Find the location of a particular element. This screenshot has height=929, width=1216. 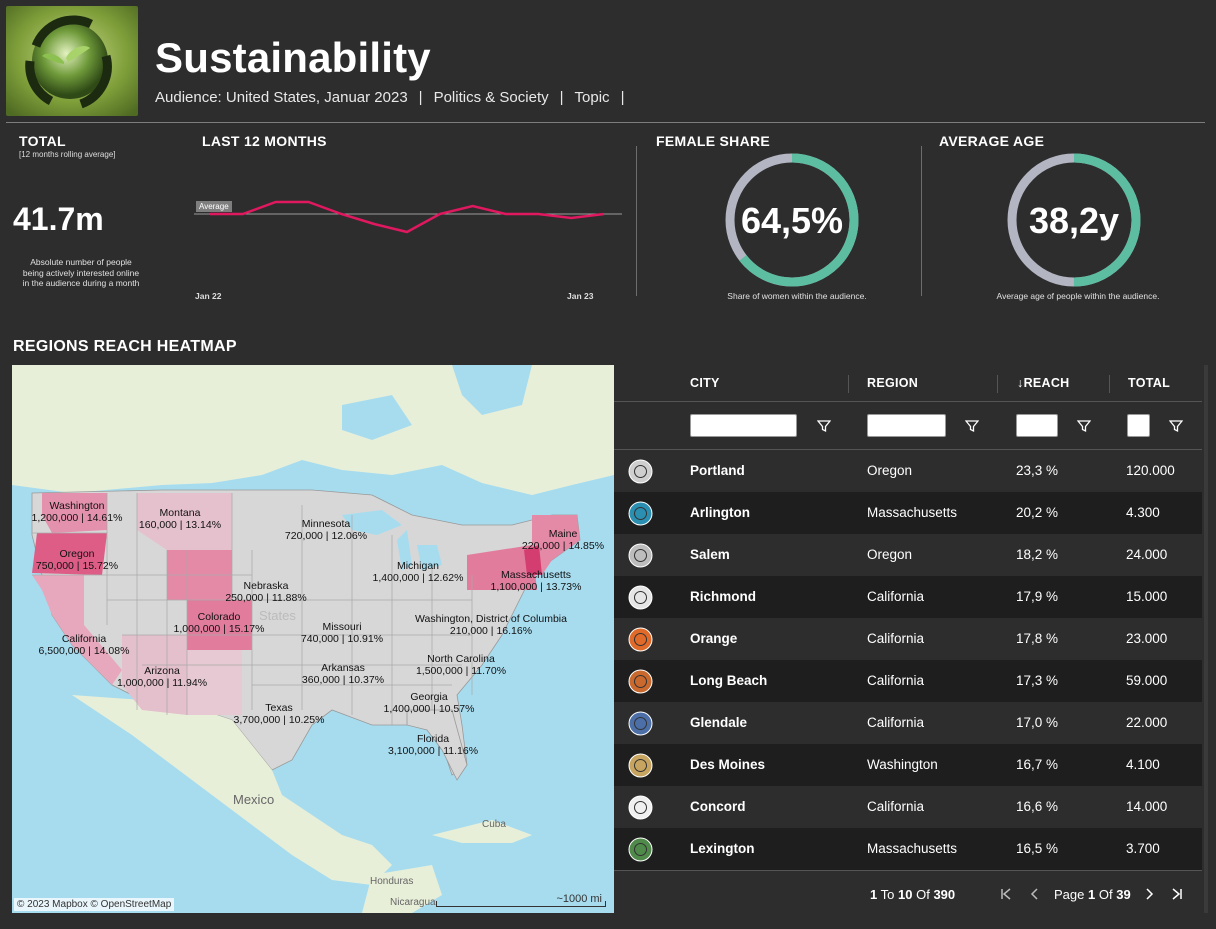

map-place-mexico: Mexico is located at coordinates (254, 799).